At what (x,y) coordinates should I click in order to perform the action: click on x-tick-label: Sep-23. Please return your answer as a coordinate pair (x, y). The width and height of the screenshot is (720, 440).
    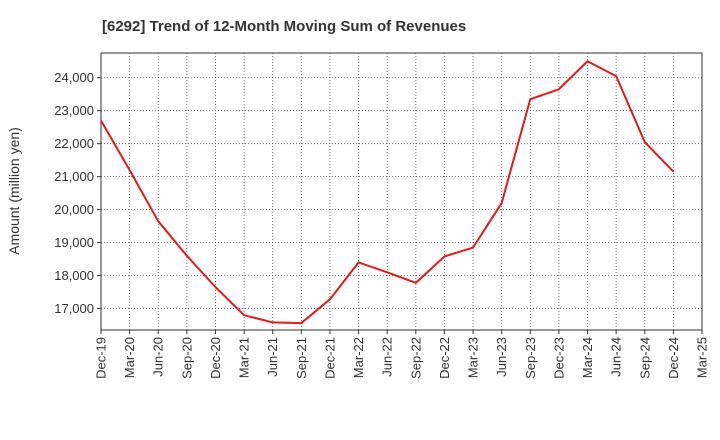
    Looking at the image, I should click on (530, 358).